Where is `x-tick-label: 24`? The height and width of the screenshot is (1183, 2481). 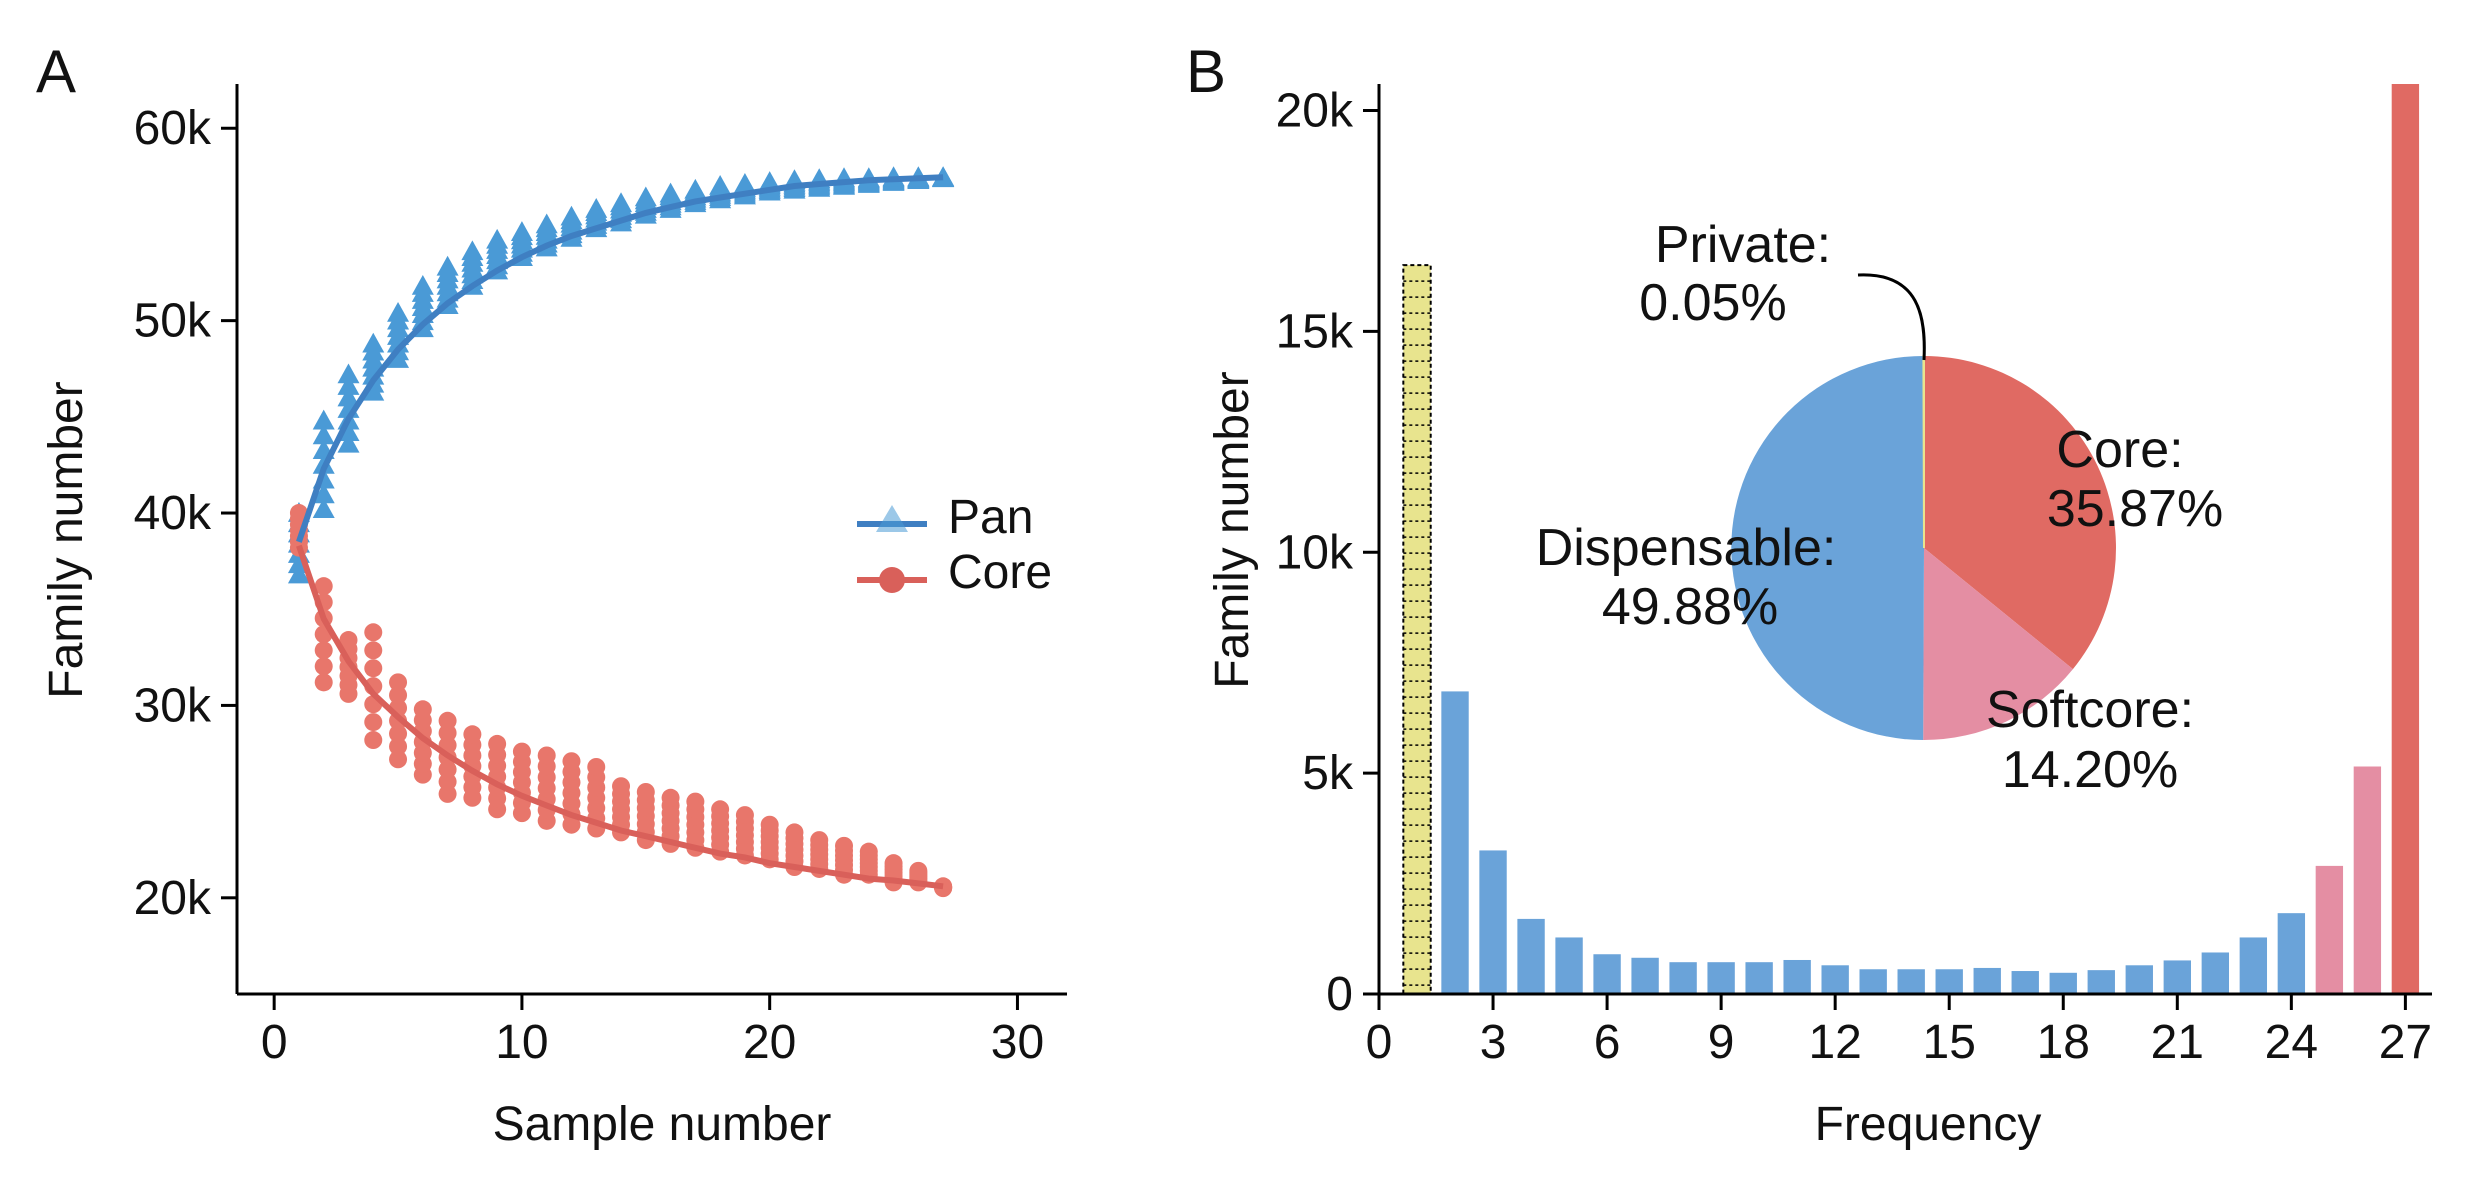
x-tick-label: 24 is located at coordinates (2291, 1042).